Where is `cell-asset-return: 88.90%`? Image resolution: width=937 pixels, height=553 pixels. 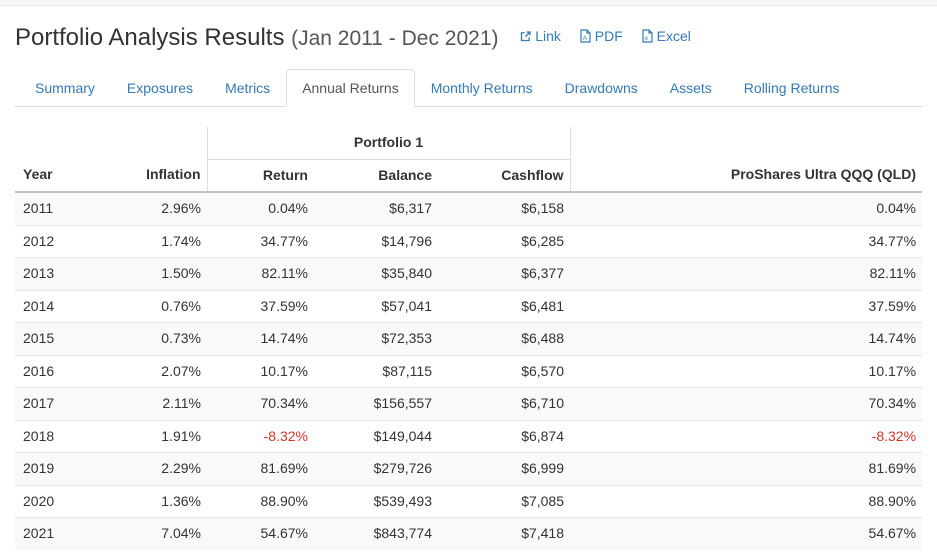
cell-asset-return: 88.90% is located at coordinates (746, 501).